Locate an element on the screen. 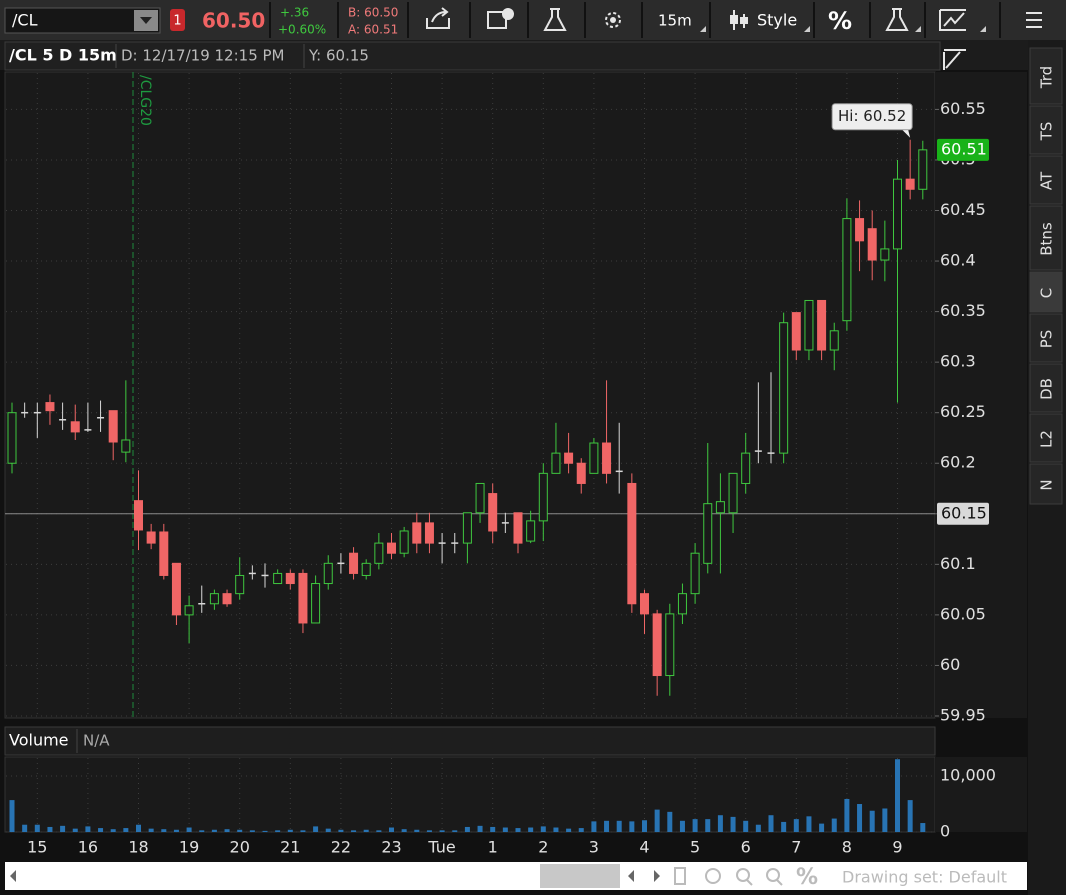 The width and height of the screenshot is (1066, 895). footer-percent: % is located at coordinates (807, 877).